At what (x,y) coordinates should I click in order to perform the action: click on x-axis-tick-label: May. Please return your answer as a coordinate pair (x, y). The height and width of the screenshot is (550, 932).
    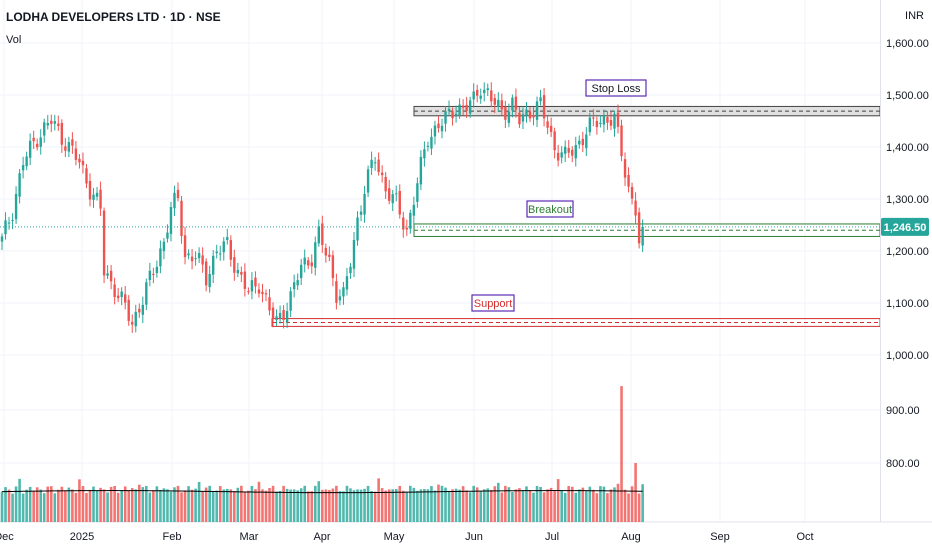
    Looking at the image, I should click on (394, 537).